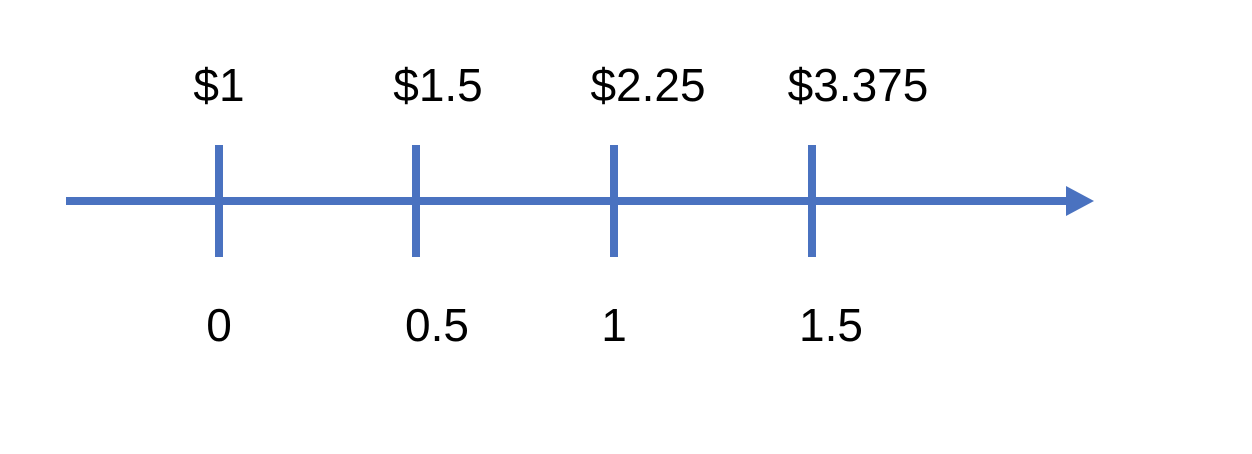  Describe the element at coordinates (647, 85) in the screenshot. I see `value-label-2: $2.25` at that location.